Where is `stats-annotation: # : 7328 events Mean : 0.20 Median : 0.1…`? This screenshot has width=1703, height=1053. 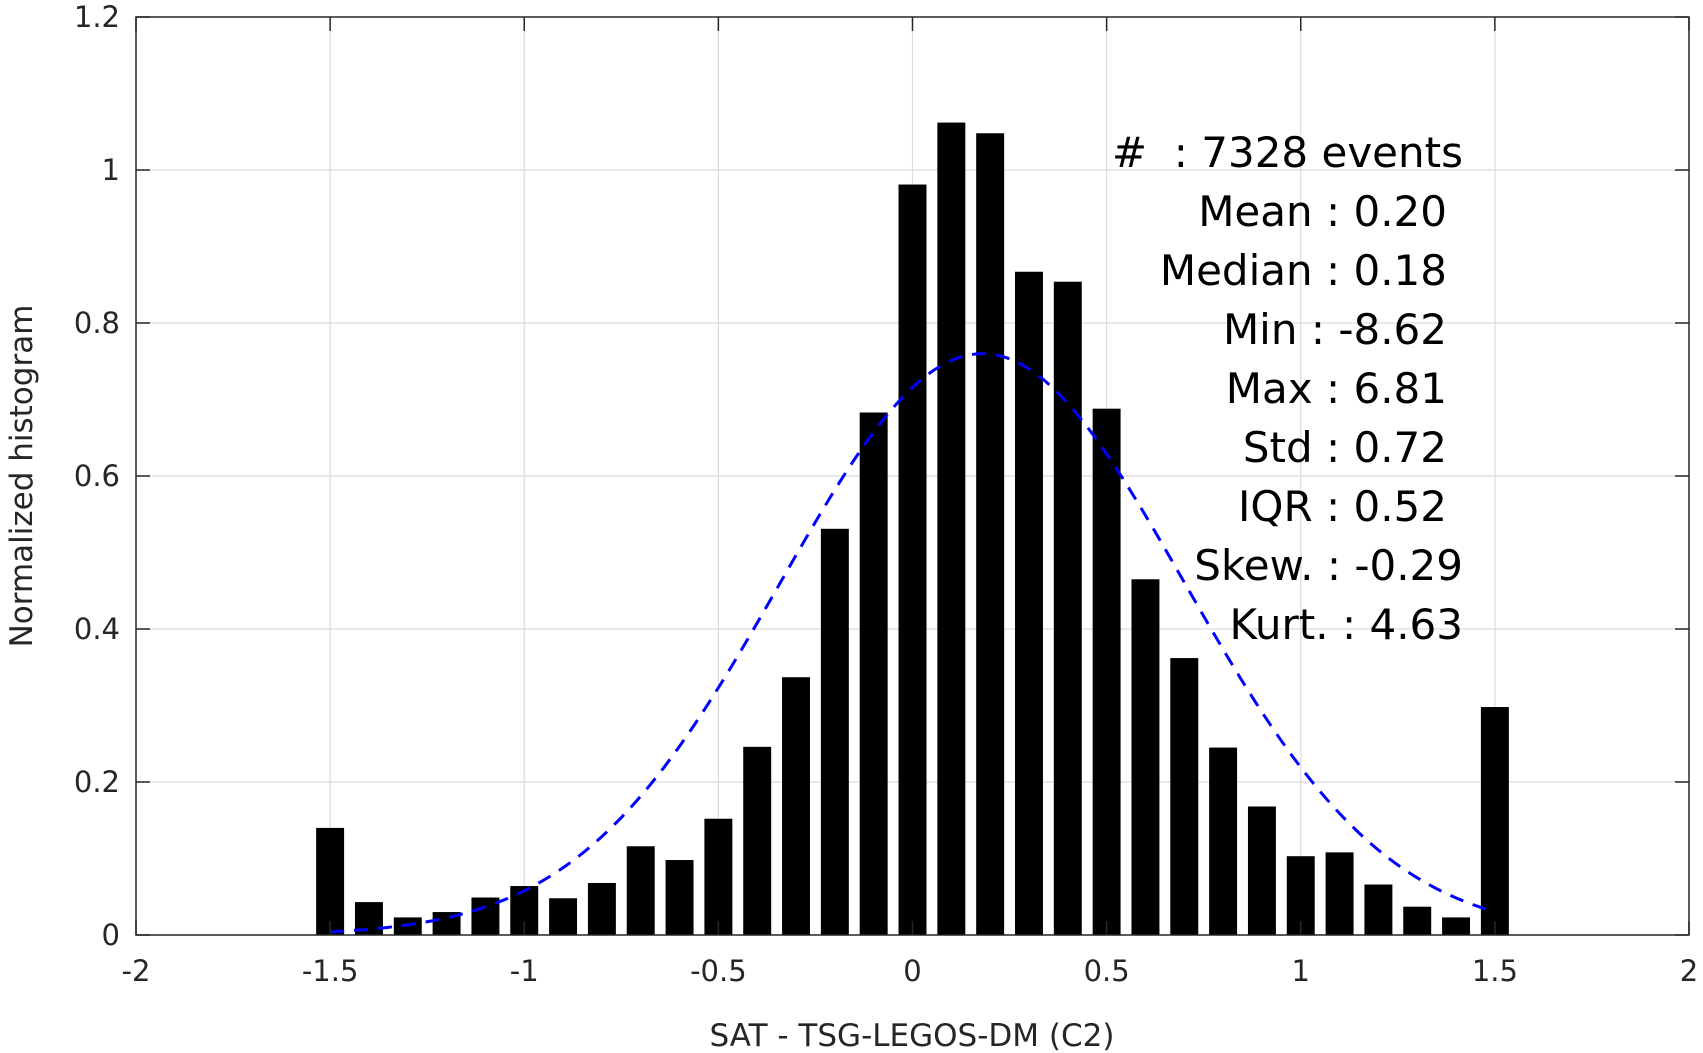
stats-annotation: # : 7328 events Mean : 0.20 Median : 0.1… is located at coordinates (1287, 388).